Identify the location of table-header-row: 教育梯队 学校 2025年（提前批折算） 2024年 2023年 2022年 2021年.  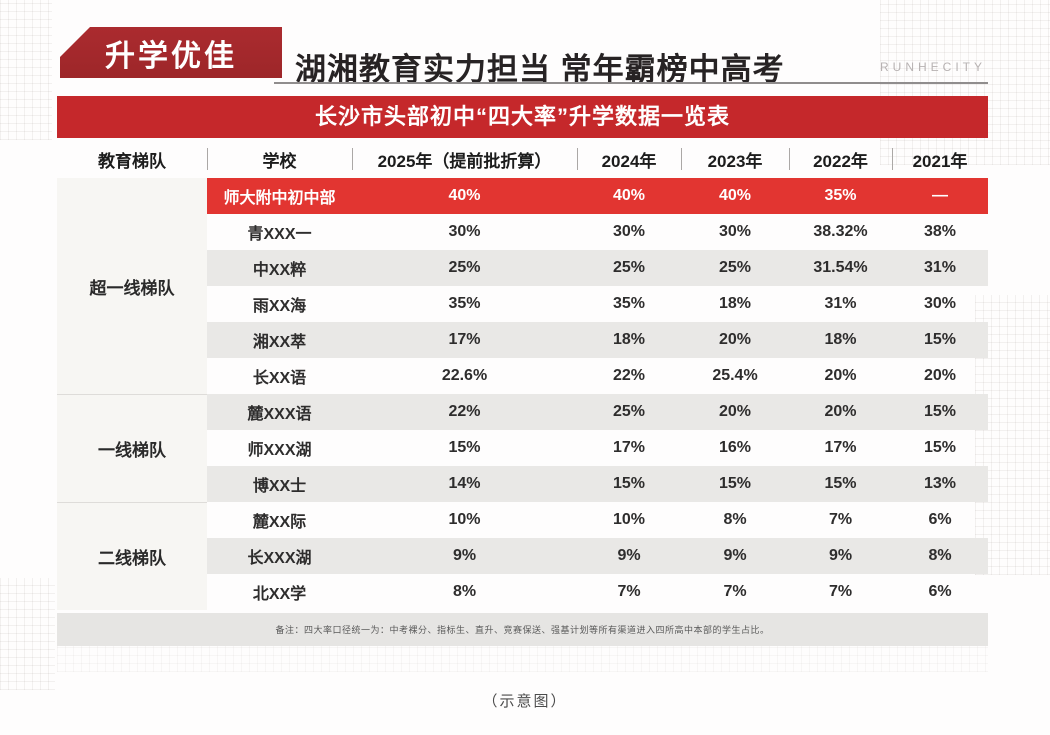
(522, 159).